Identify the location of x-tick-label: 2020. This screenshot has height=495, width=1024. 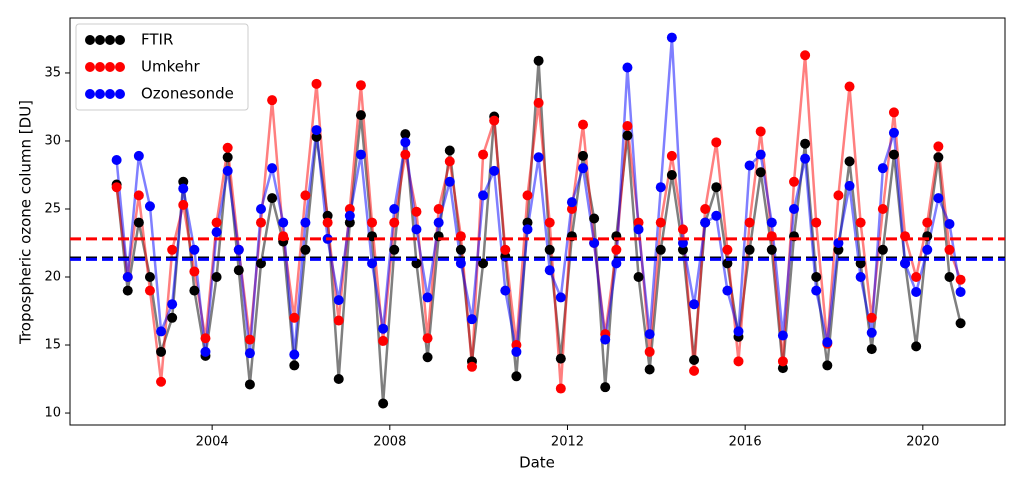
(922, 442).